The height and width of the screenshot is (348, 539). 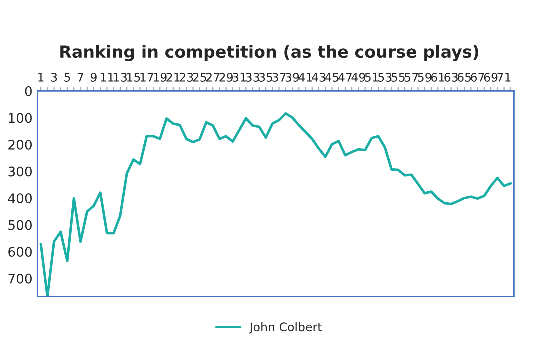 I want to click on x-tick-label: 51, so click(x=371, y=77).